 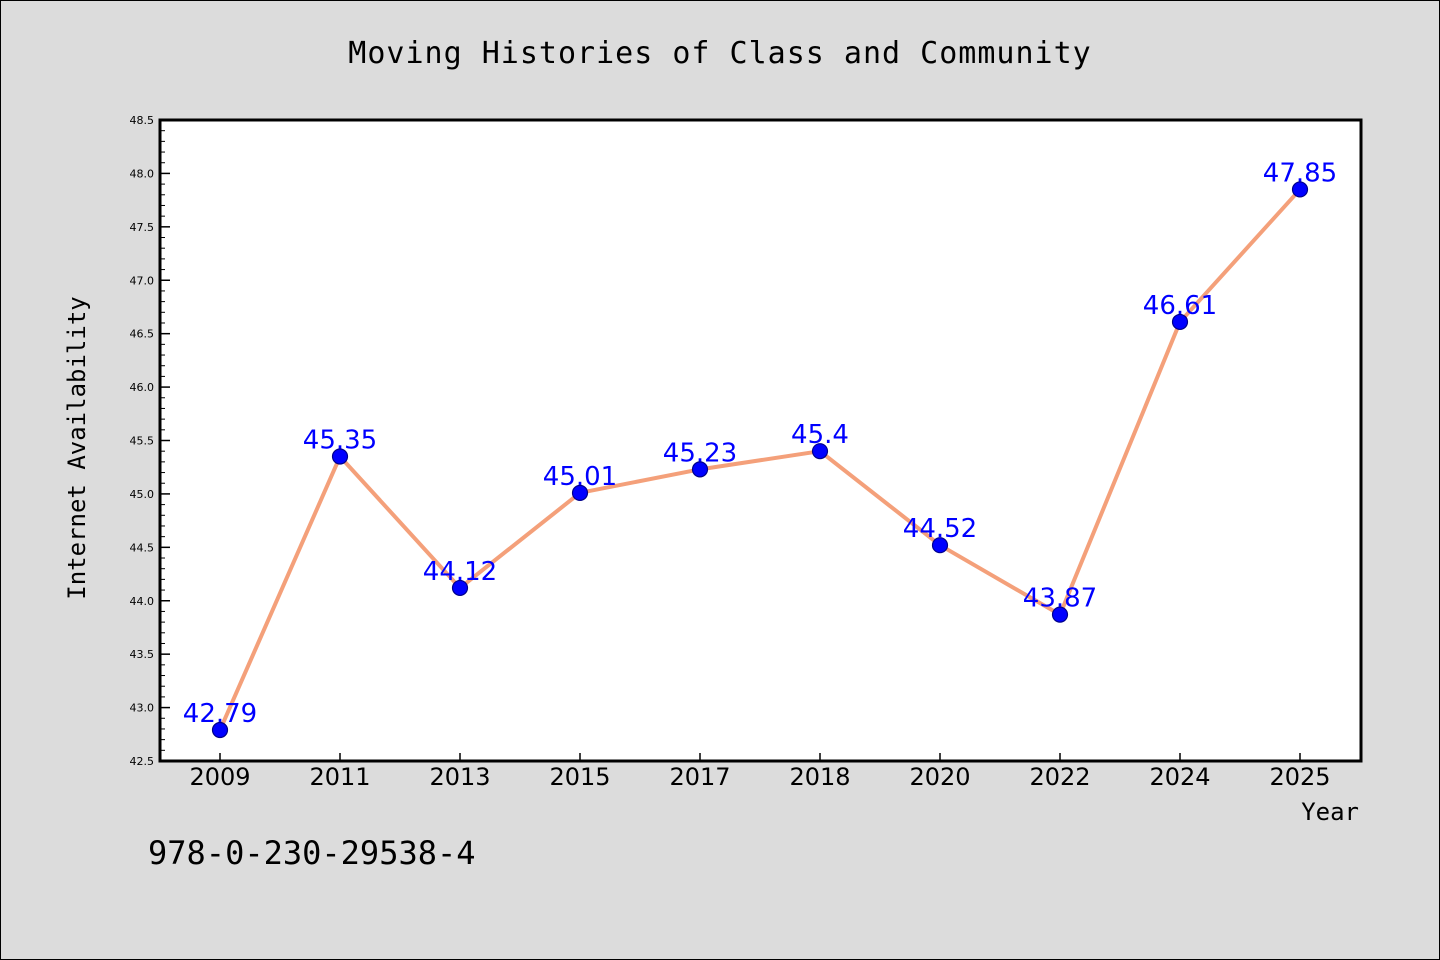 I want to click on x-tick-label: 2017, so click(x=699, y=777).